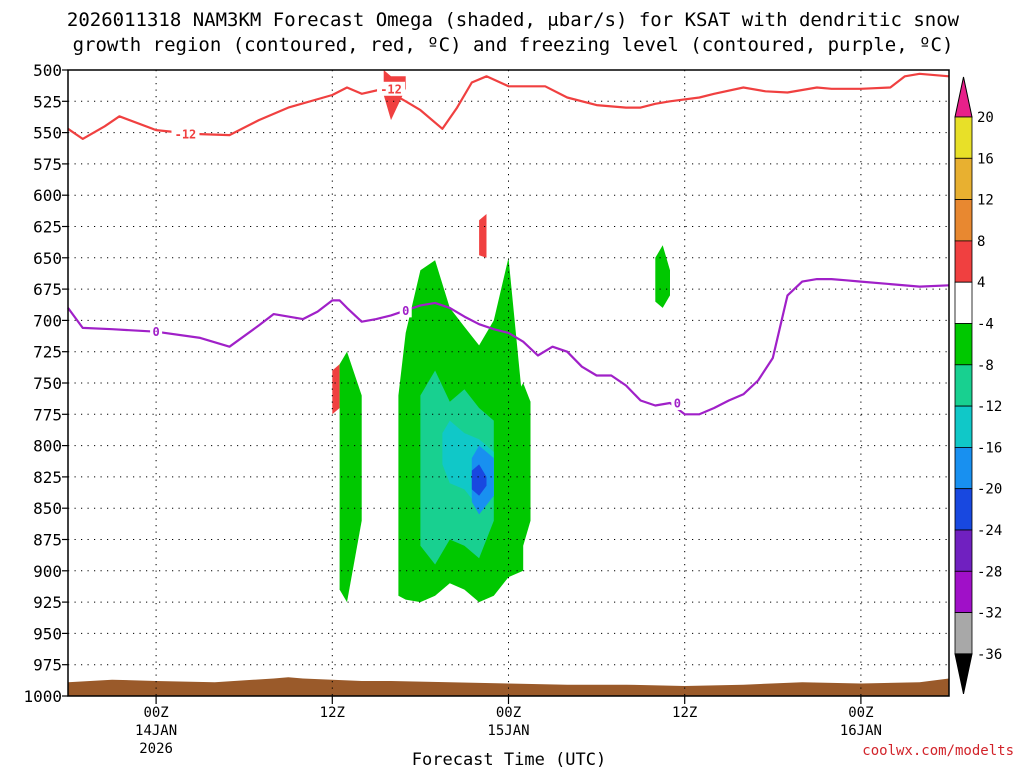 This screenshot has height=768, width=1024. I want to click on colorbar: 20 16 12 8 4 -4 -8 -12 -16 -20 -24 -28 -32 -36, so click(978, 385).